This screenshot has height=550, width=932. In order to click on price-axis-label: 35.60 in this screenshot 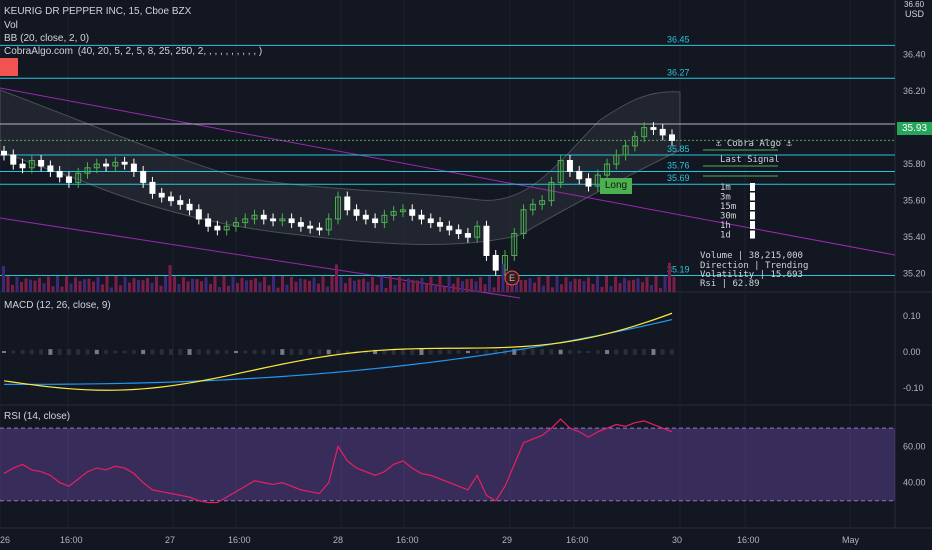, I will do `click(914, 201)`.